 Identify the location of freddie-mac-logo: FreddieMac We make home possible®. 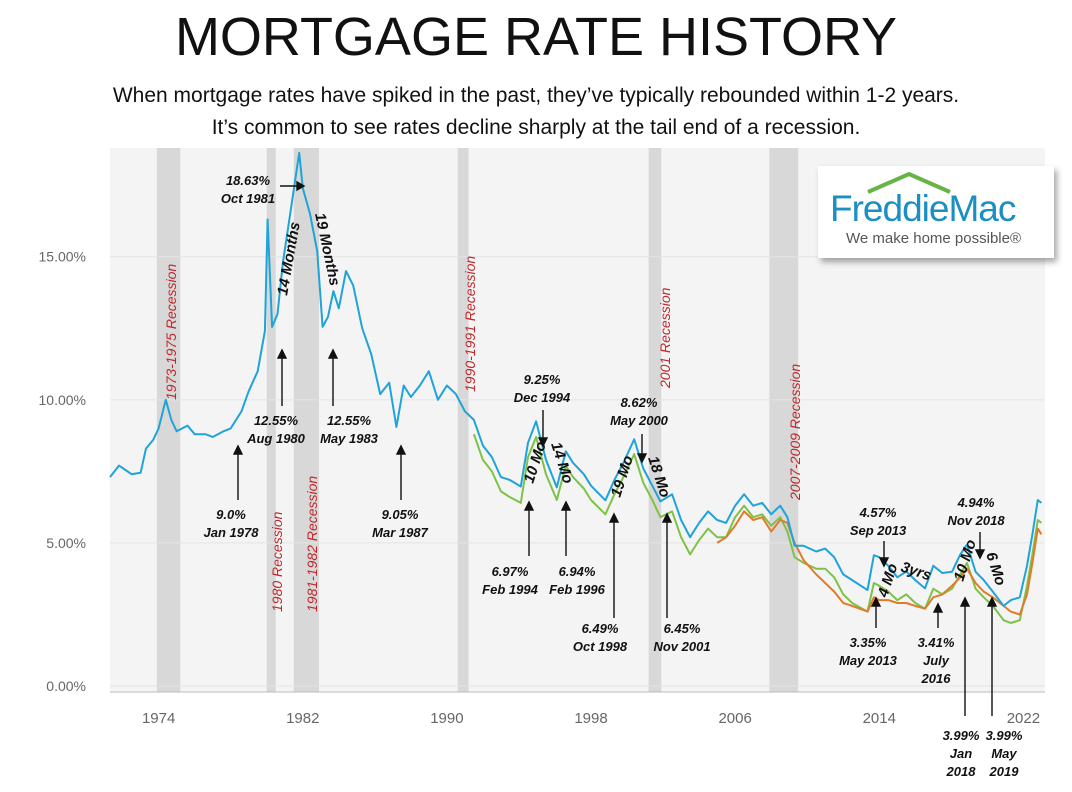
(936, 212).